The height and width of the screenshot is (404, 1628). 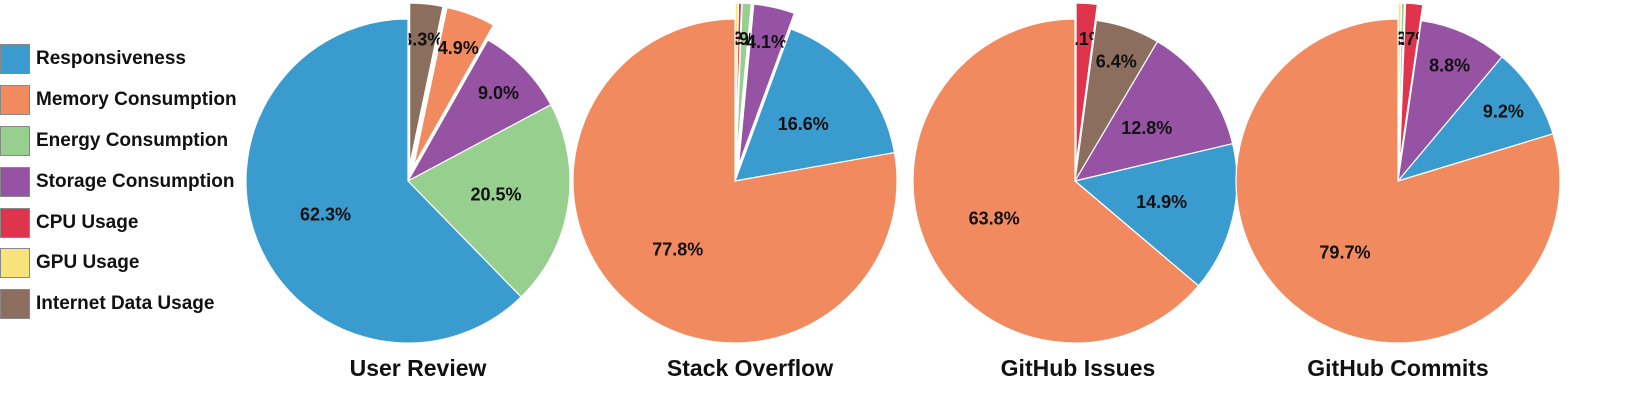 What do you see at coordinates (1450, 102) in the screenshot?
I see `slice-github-commits-storage-consumption` at bounding box center [1450, 102].